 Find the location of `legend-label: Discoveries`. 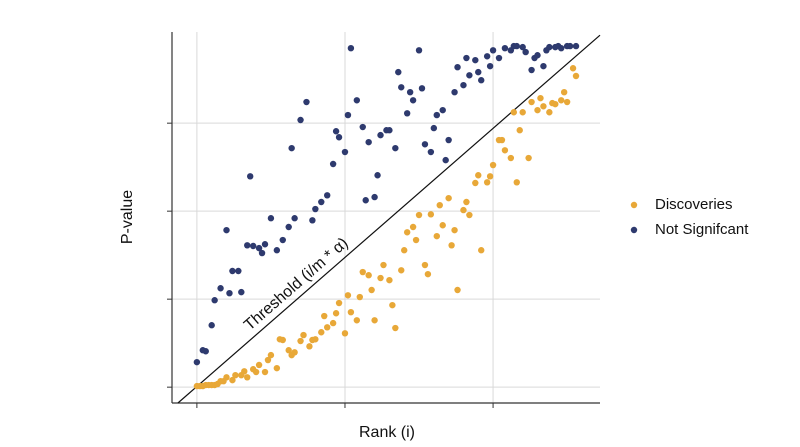

legend-label: Discoveries is located at coordinates (694, 204).